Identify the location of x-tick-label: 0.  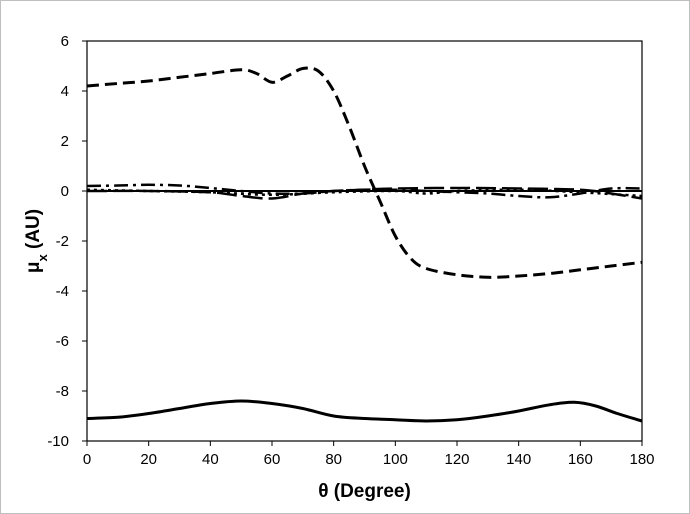
(87, 459).